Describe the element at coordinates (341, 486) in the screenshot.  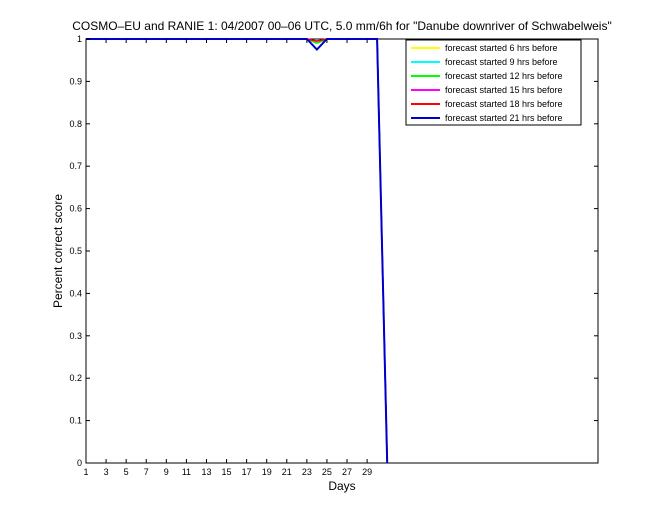
I see `x-axis-label: Days` at that location.